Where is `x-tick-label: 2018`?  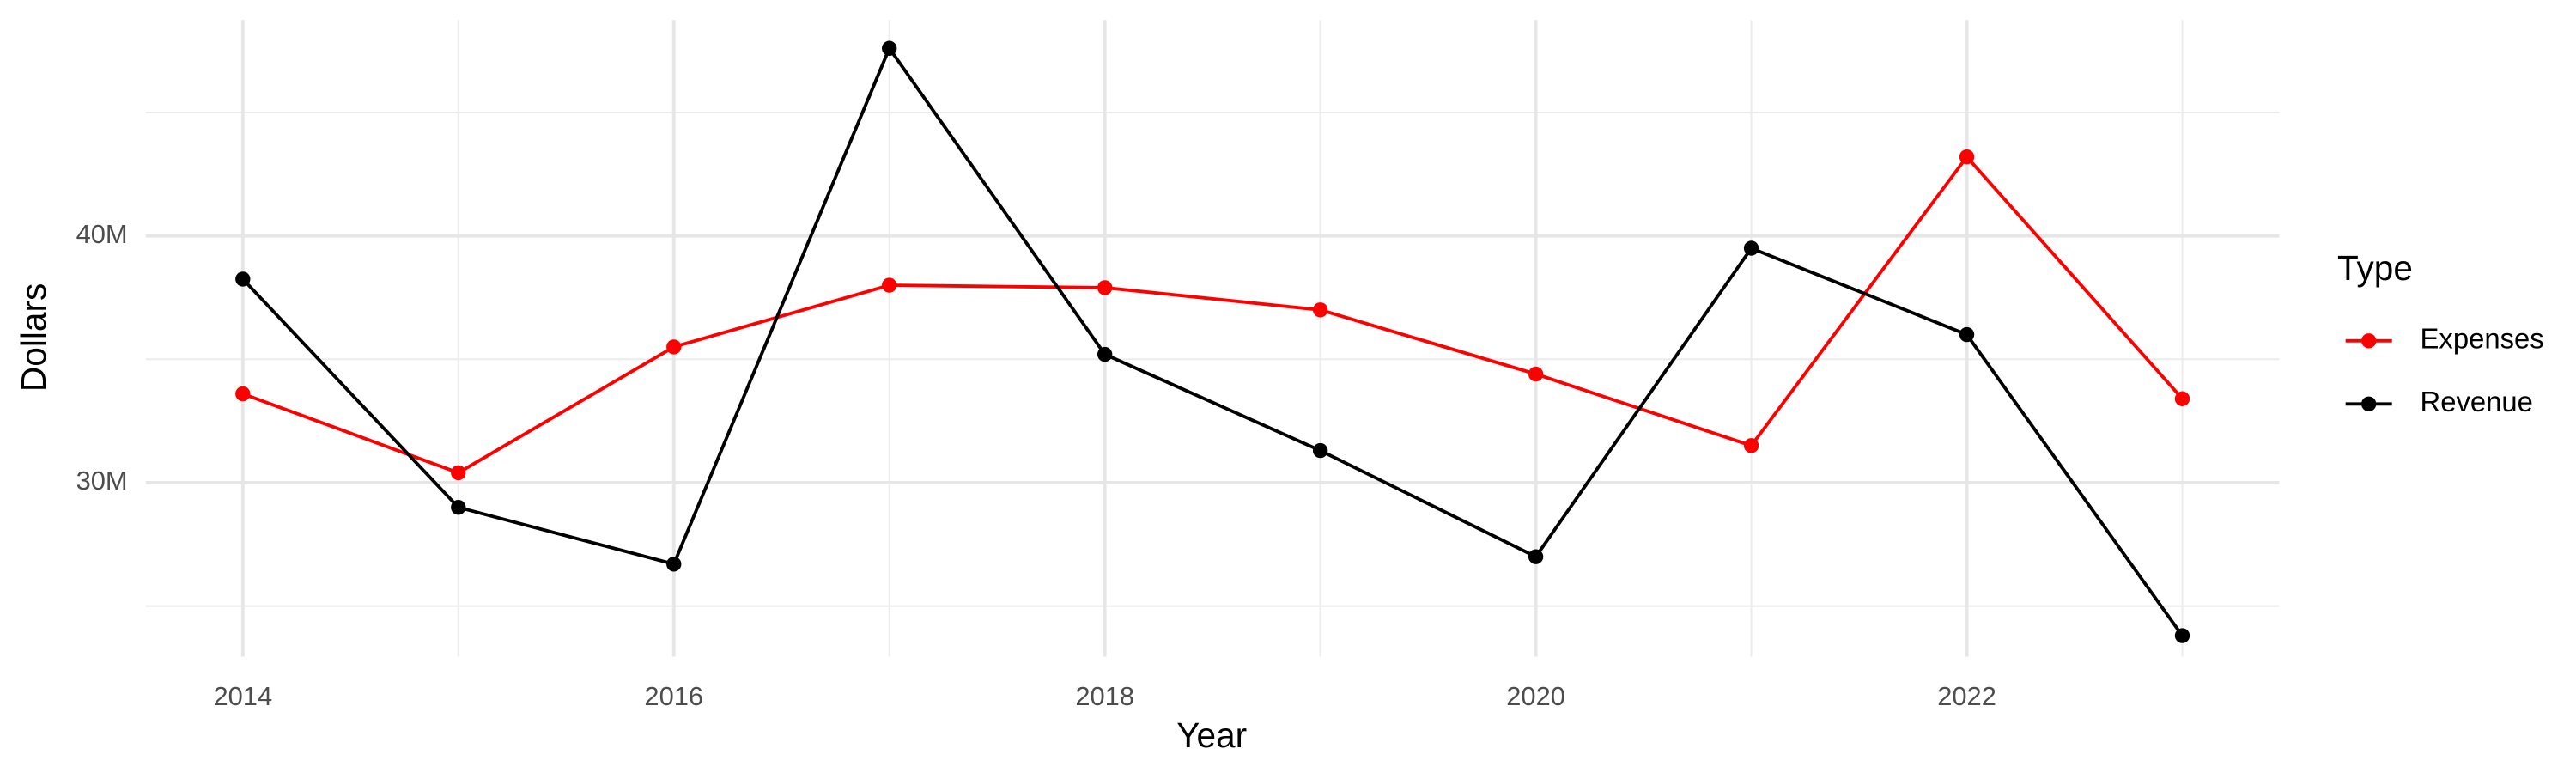
x-tick-label: 2018 is located at coordinates (1104, 696).